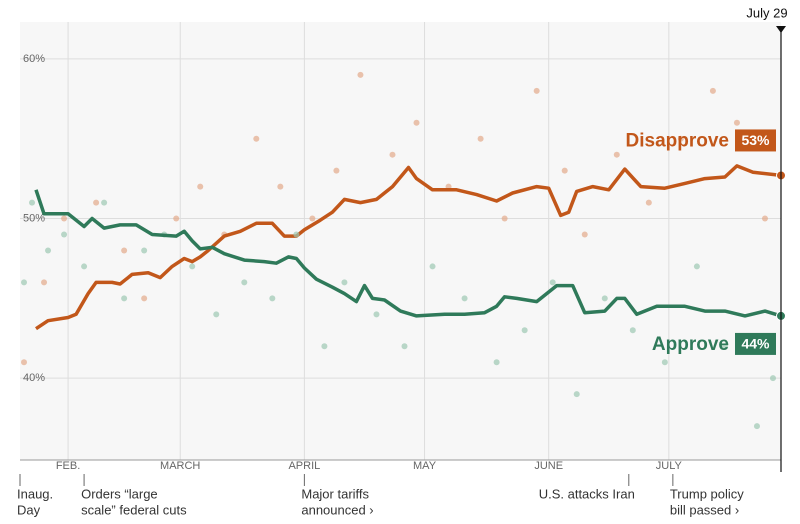 This screenshot has height=524, width=800. What do you see at coordinates (548, 466) in the screenshot?
I see `x-tick-label: JUNE` at bounding box center [548, 466].